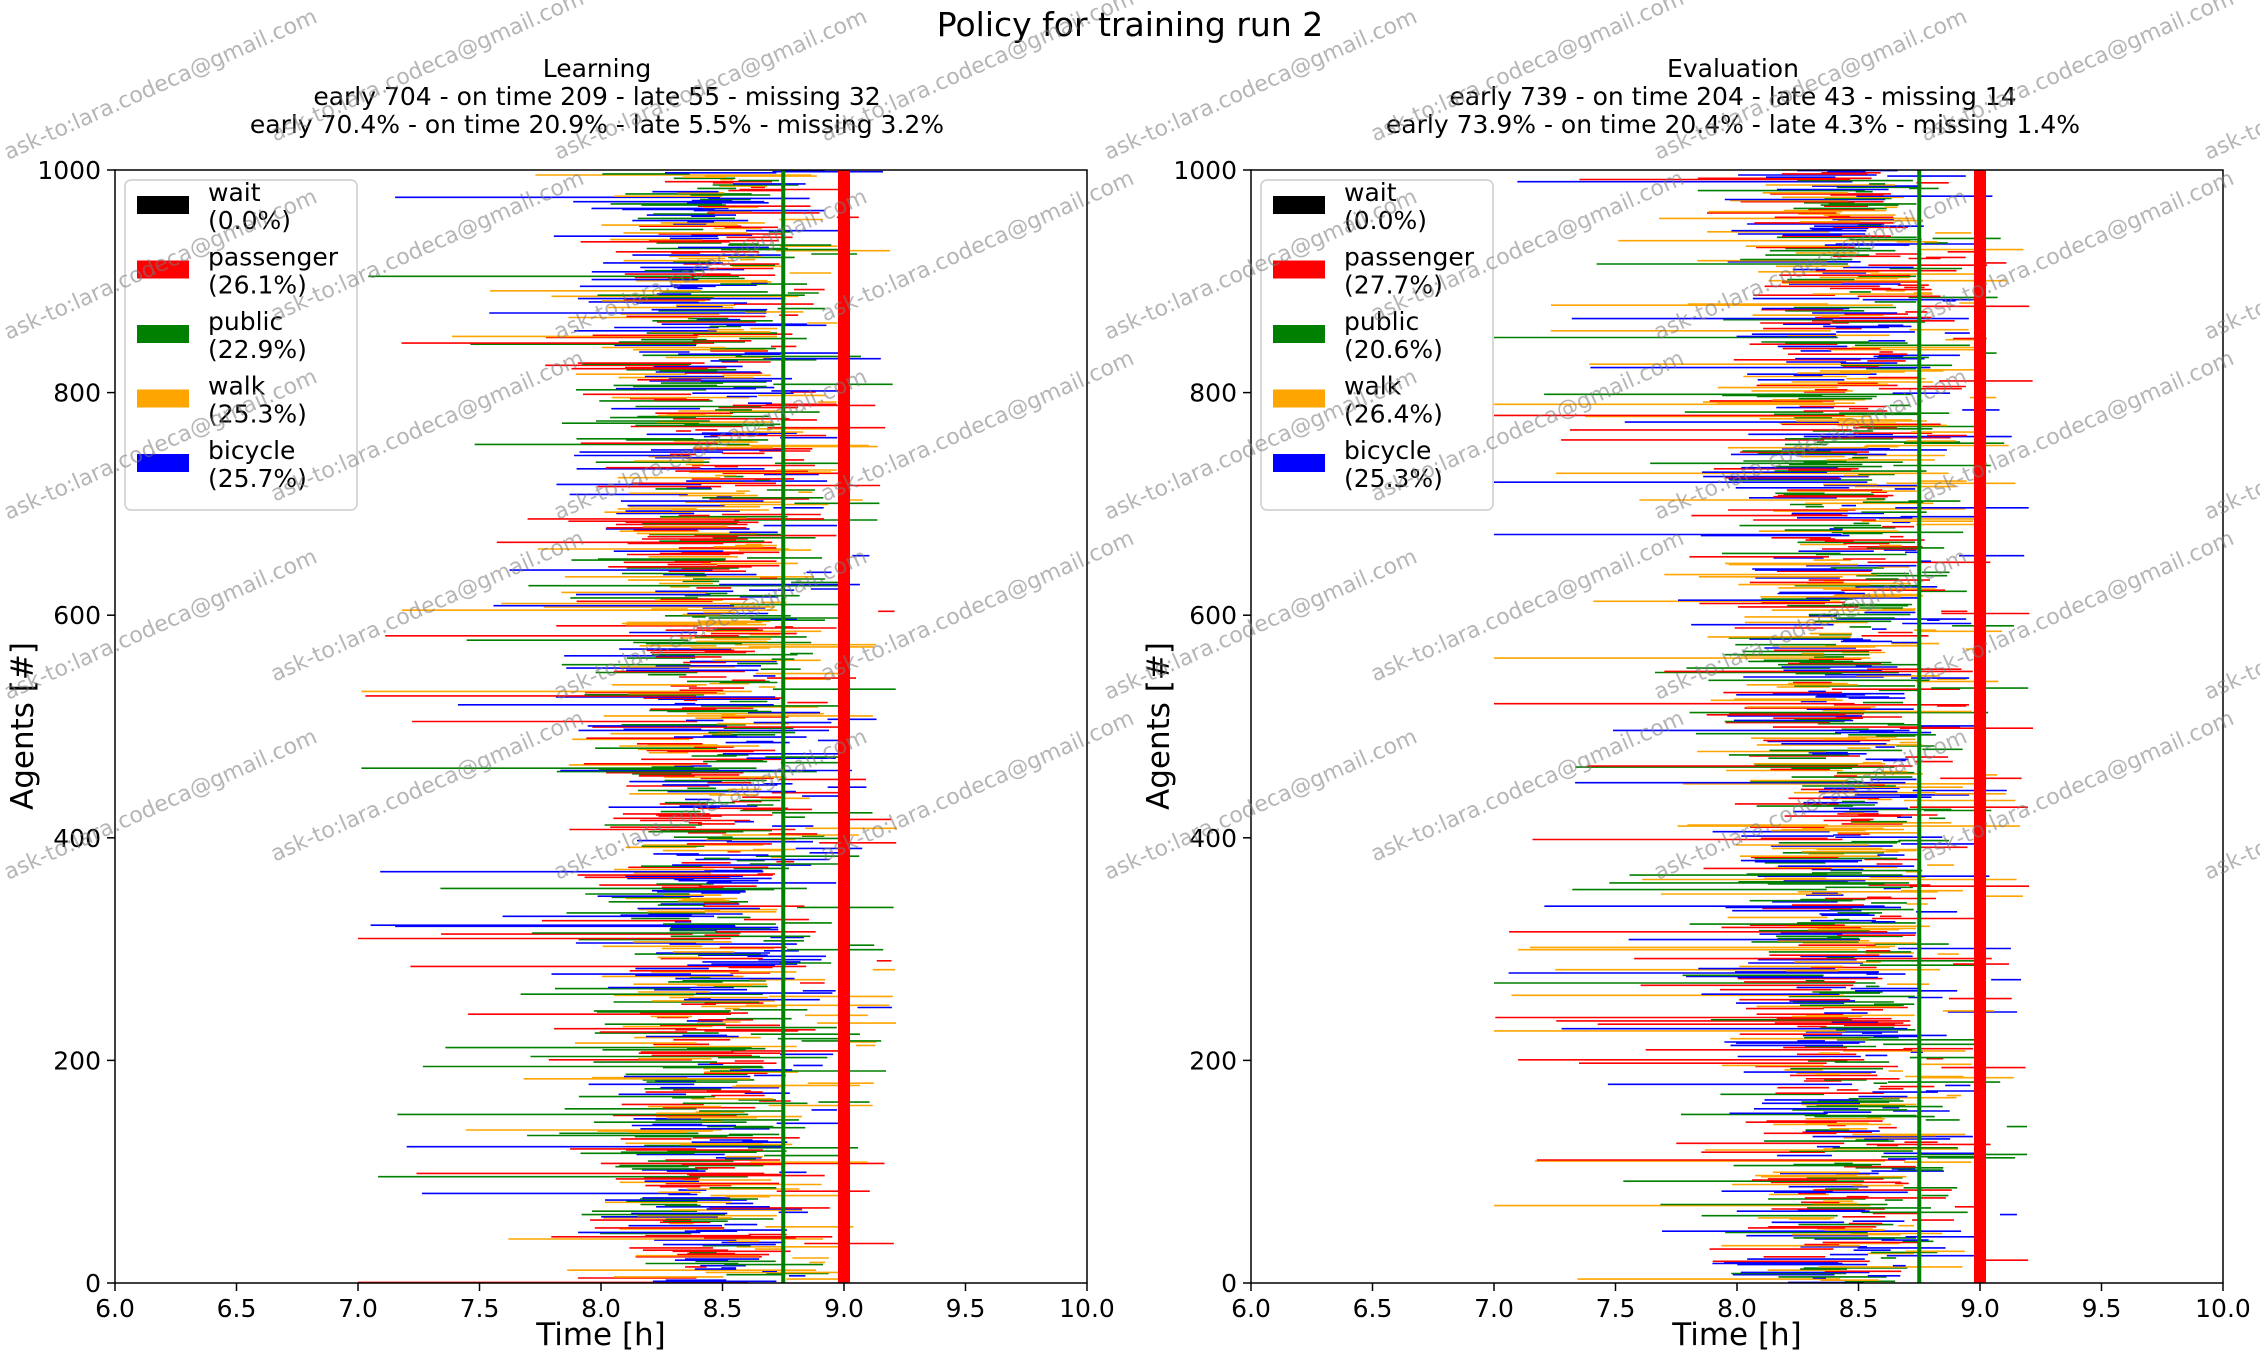 The image size is (2260, 1360). I want to click on y-ticks-evaluation: 0 200 400 600 800 1000, so click(1212, 727).